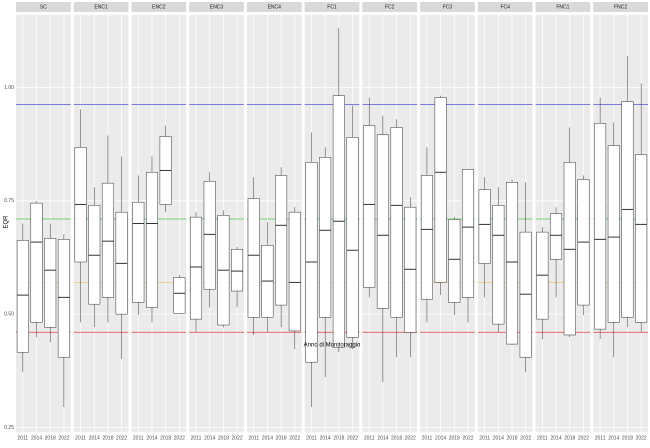  Describe the element at coordinates (7, 222) in the screenshot. I see `y-axis-title: EQR` at that location.